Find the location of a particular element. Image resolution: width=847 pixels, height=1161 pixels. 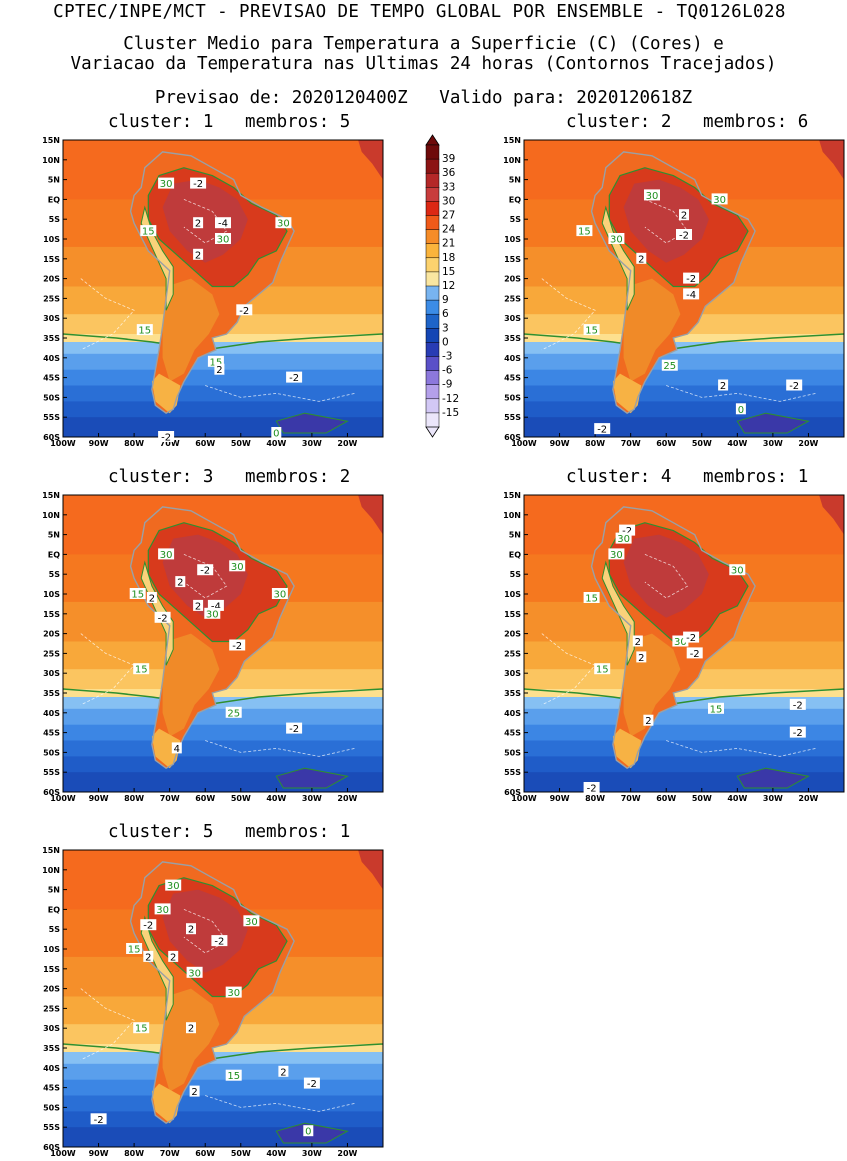

colorbar-tick-label: 27 is located at coordinates (448, 216).